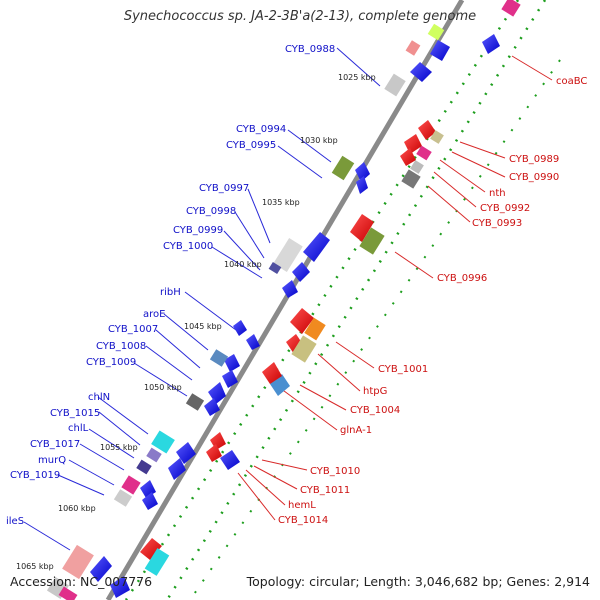 This screenshot has width=600, height=600. Describe the element at coordinates (534, 177) in the screenshot. I see `label-cyb-0990: CYB_0990` at that location.